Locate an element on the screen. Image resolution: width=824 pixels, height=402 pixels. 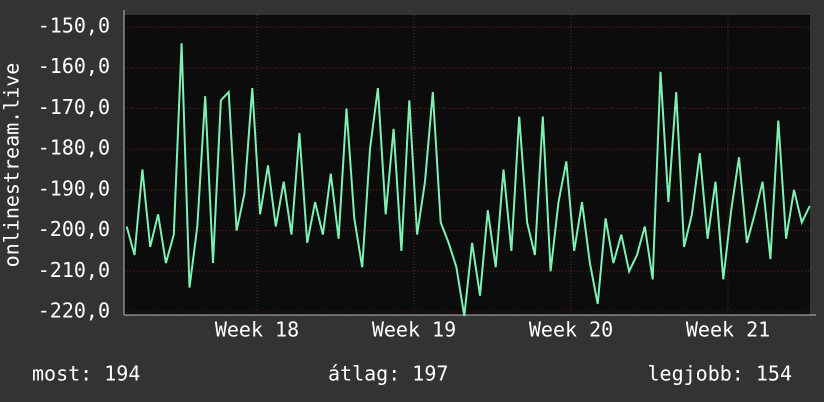
x-tick-label: Week 19 is located at coordinates (414, 330).